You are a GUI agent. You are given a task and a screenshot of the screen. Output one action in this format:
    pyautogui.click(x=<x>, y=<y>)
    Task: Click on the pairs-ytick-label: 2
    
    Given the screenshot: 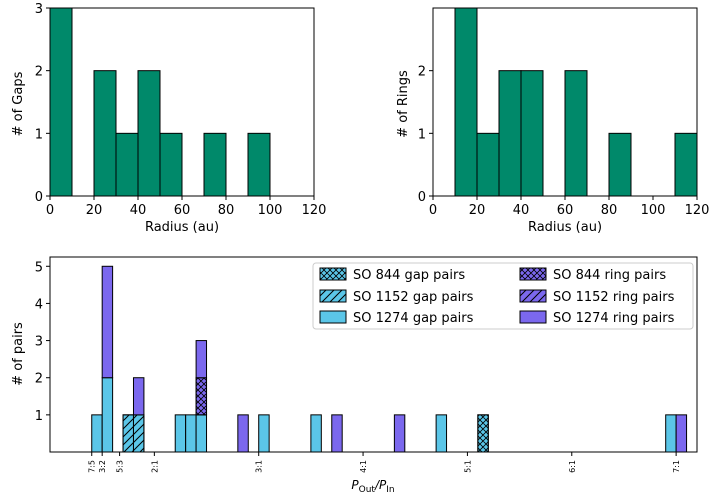 What is the action you would take?
    pyautogui.click(x=39, y=379)
    